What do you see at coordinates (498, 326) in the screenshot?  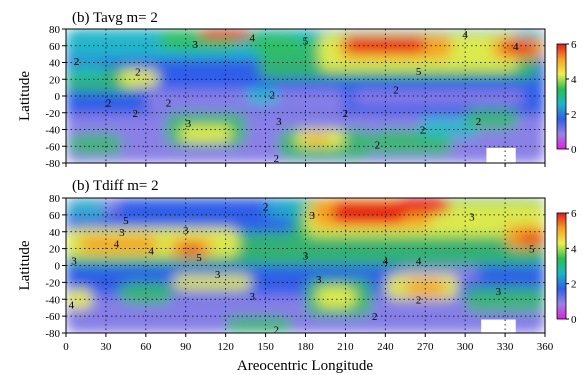 I see `missing-data-region` at bounding box center [498, 326].